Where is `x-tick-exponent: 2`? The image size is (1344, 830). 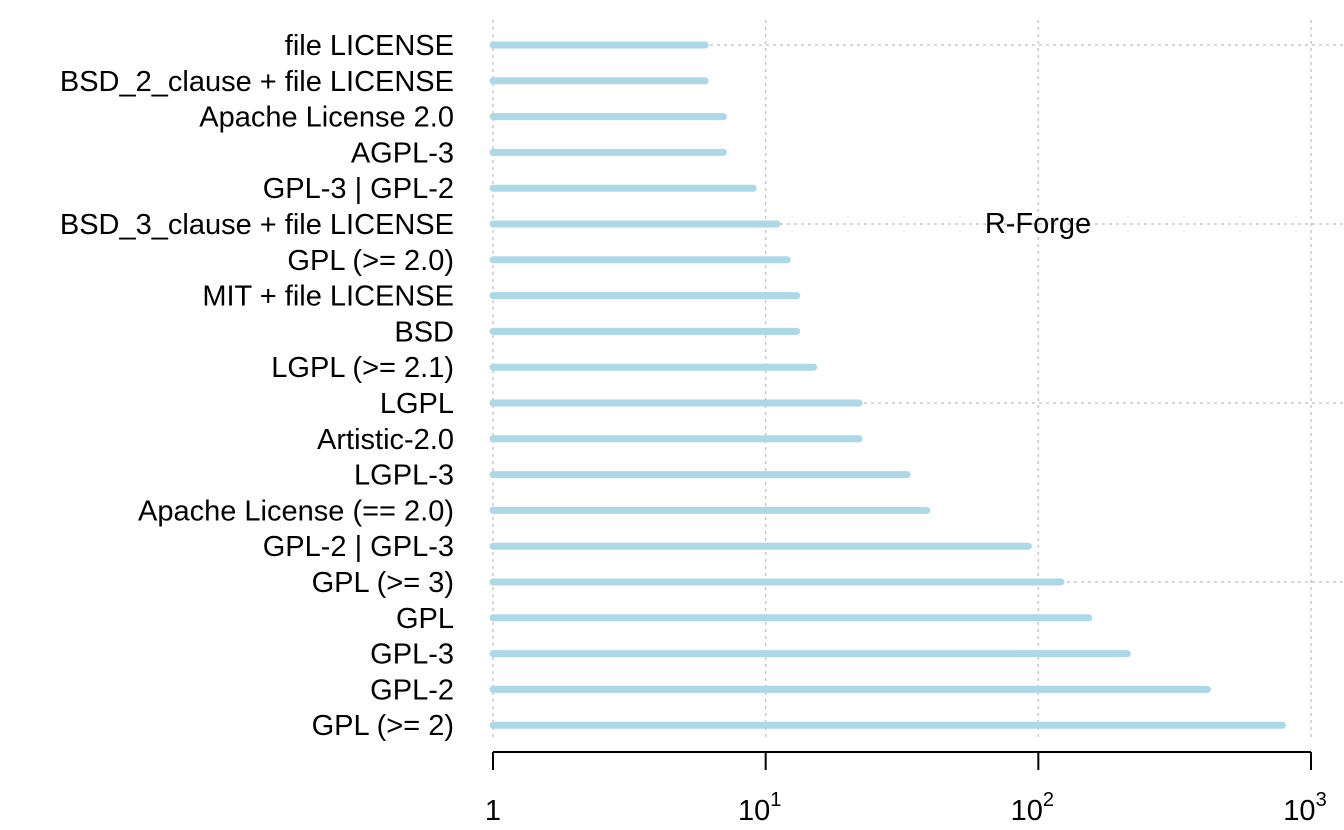 x-tick-exponent: 2 is located at coordinates (1048, 800).